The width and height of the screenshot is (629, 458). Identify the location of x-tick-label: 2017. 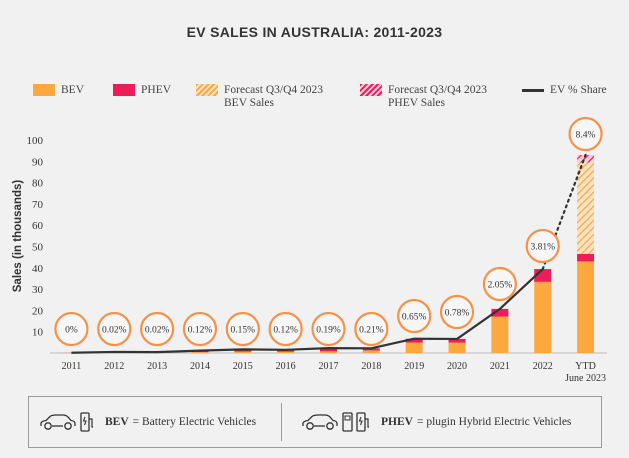
(329, 366).